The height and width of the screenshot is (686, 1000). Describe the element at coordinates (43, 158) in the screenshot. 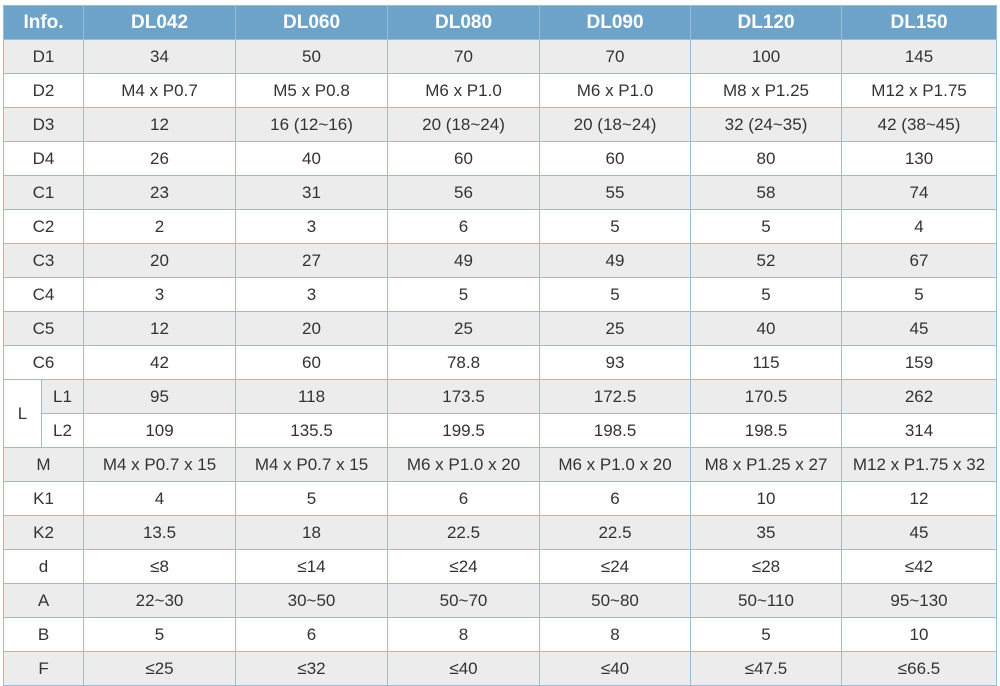

I see `row-label: D4` at that location.